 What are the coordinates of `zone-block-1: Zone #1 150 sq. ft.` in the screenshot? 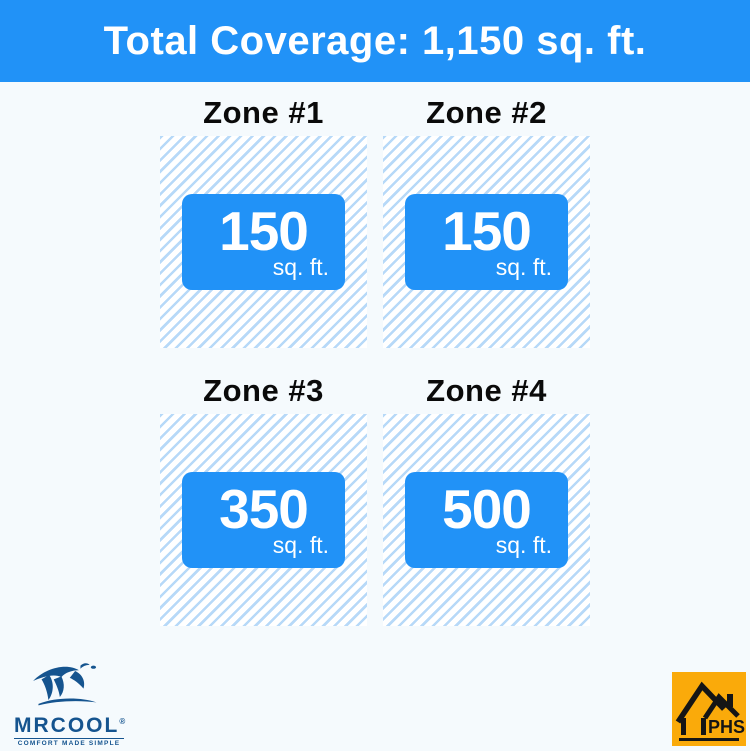 It's located at (263, 215).